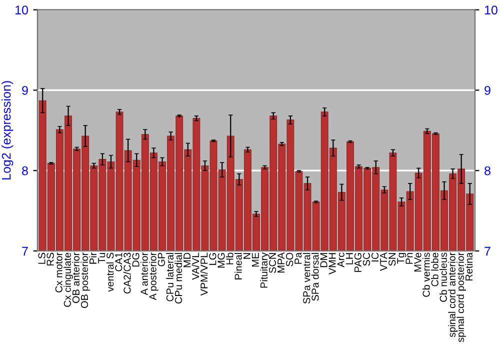  What do you see at coordinates (434, 269) in the screenshot?
I see `x-tick-label: Cb lobe` at bounding box center [434, 269].